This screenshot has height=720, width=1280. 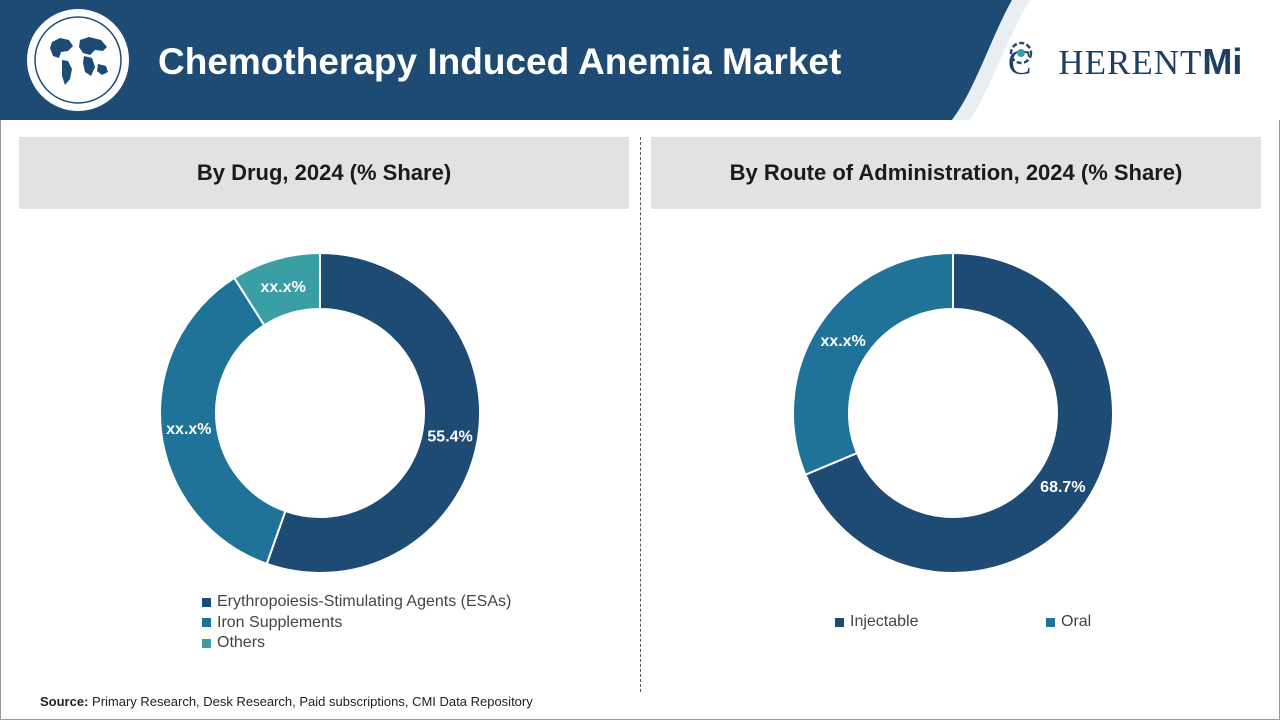 I want to click on route-slice-injectable, so click(x=959, y=412).